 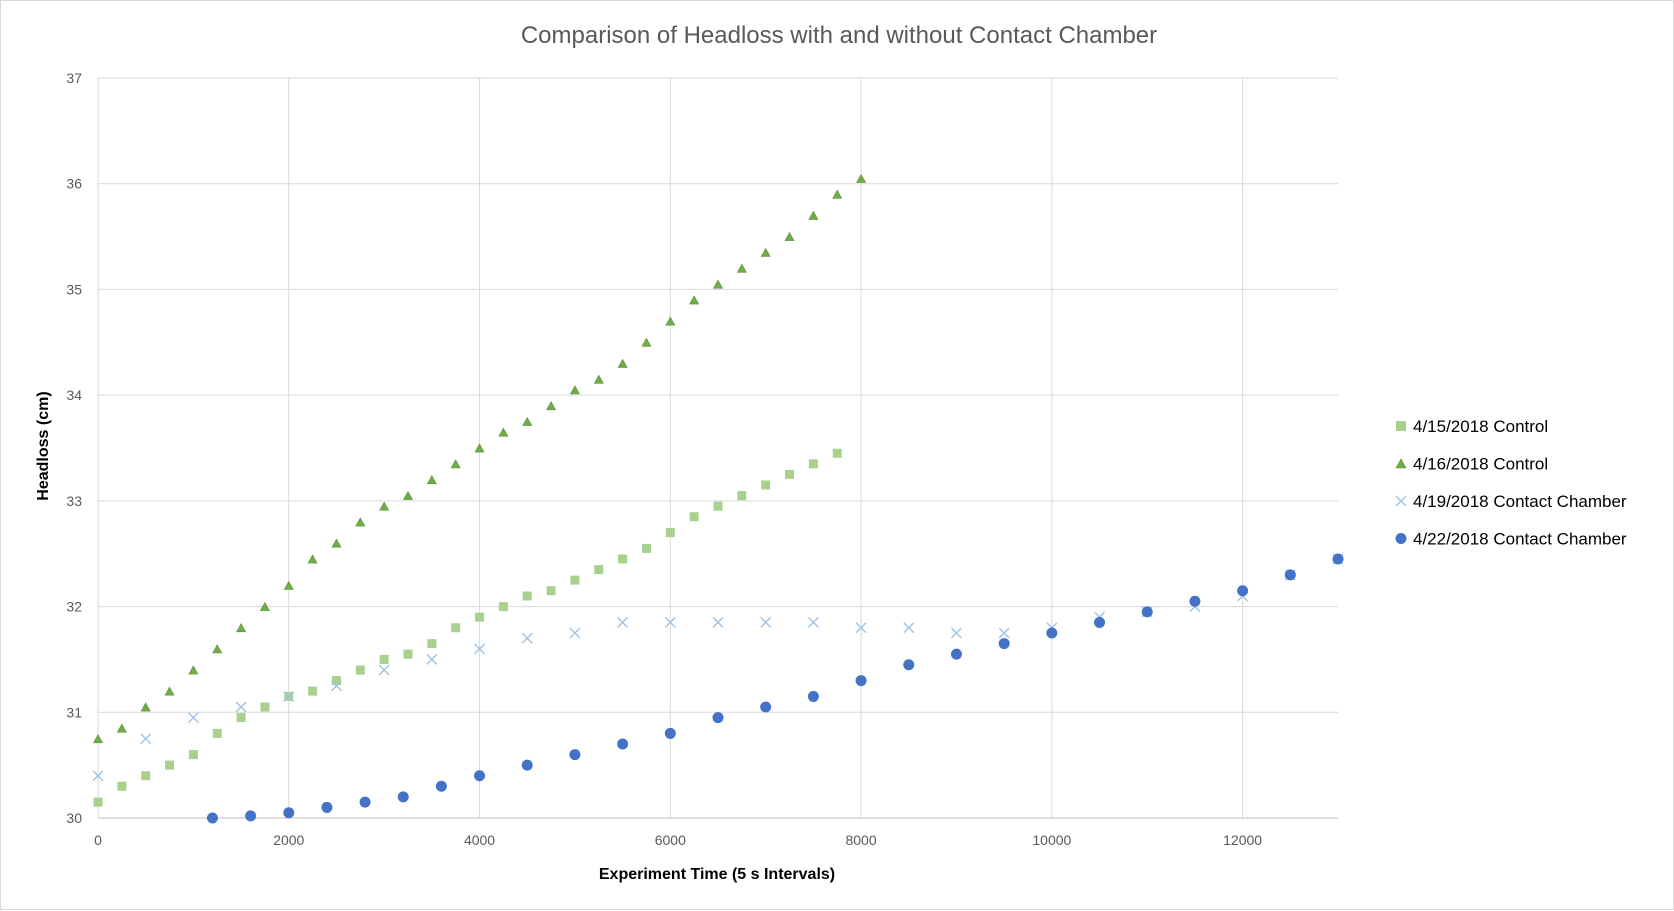 I want to click on y-axis-ticks: 30 31 32 33 34 35 36 37, so click(x=74, y=448).